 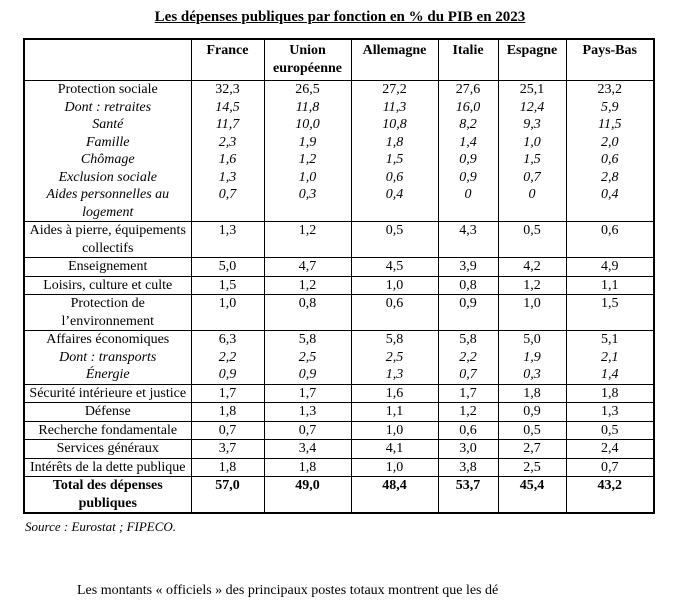 What do you see at coordinates (532, 412) in the screenshot?
I see `value-cell: 0,9` at bounding box center [532, 412].